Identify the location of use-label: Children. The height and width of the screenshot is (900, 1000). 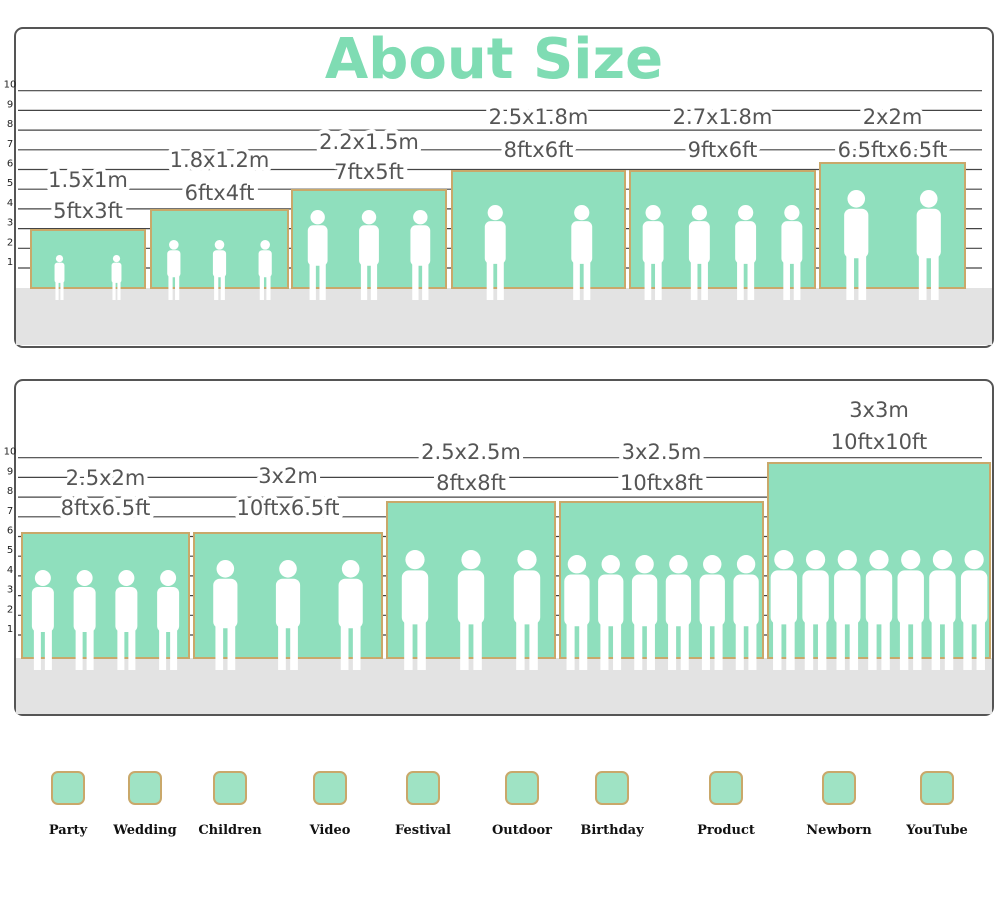
(230, 830).